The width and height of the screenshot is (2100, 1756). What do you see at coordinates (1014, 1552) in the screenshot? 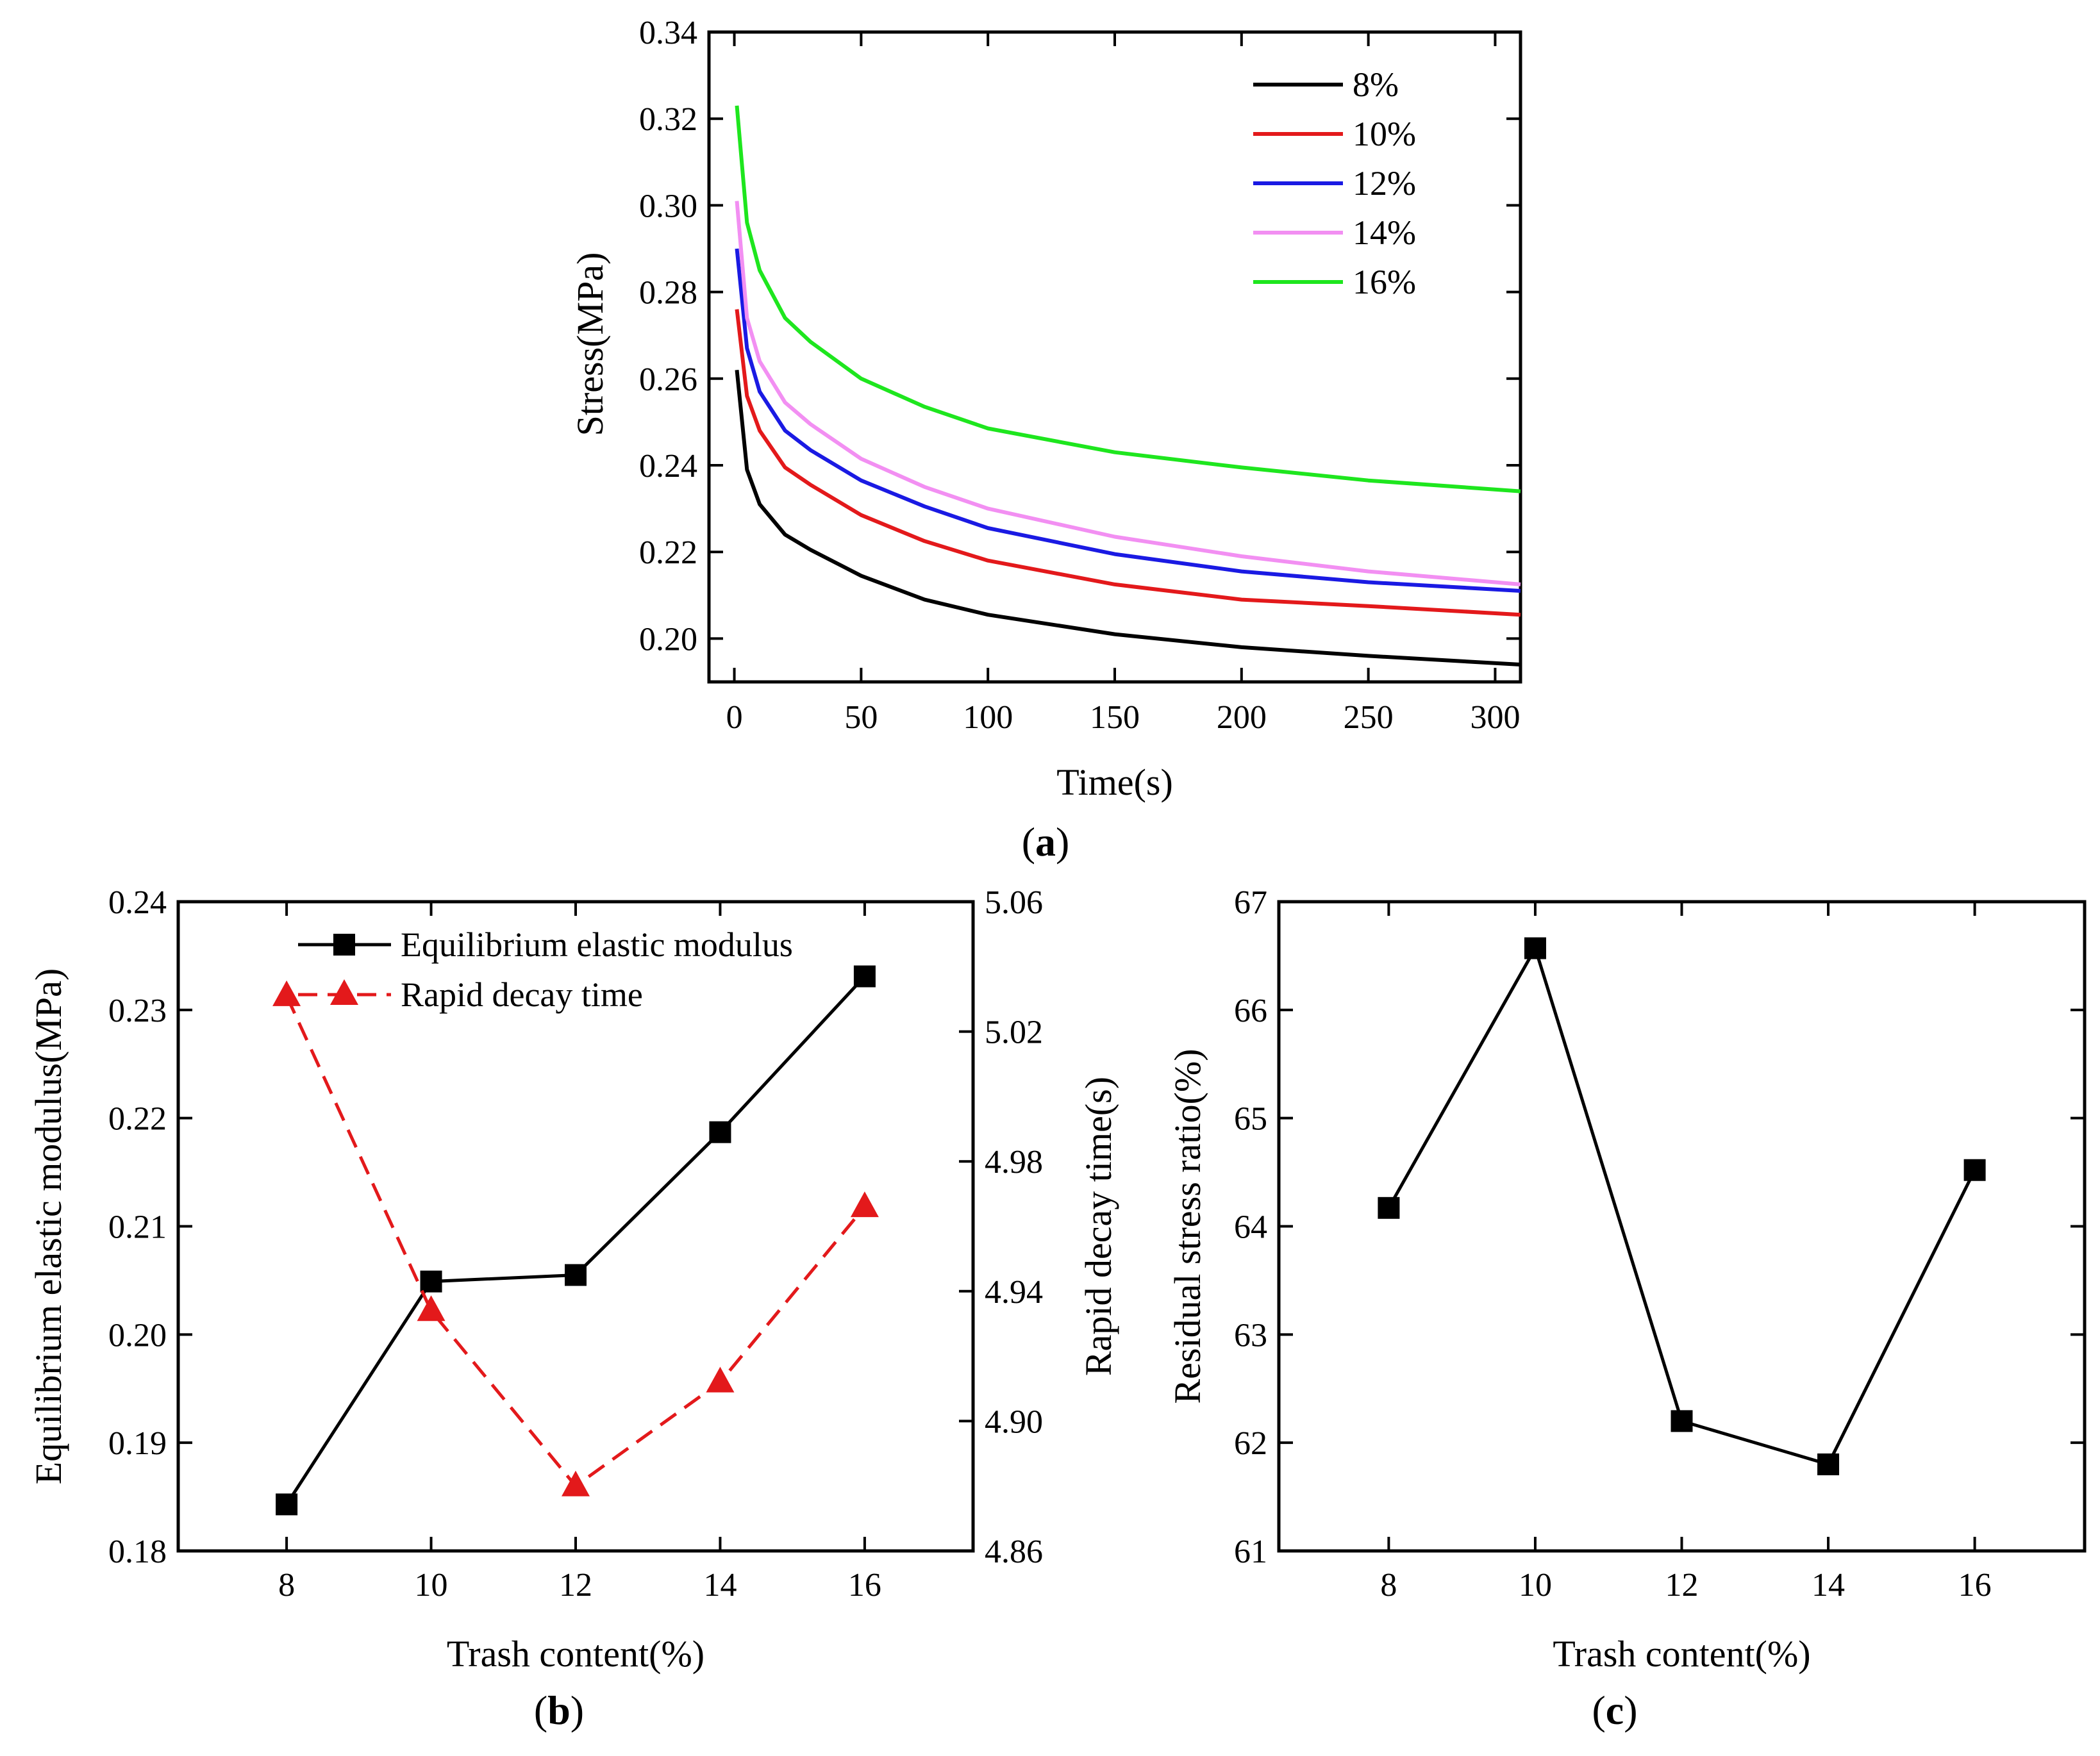
I see `y2-tick-label: 4.86` at bounding box center [1014, 1552].